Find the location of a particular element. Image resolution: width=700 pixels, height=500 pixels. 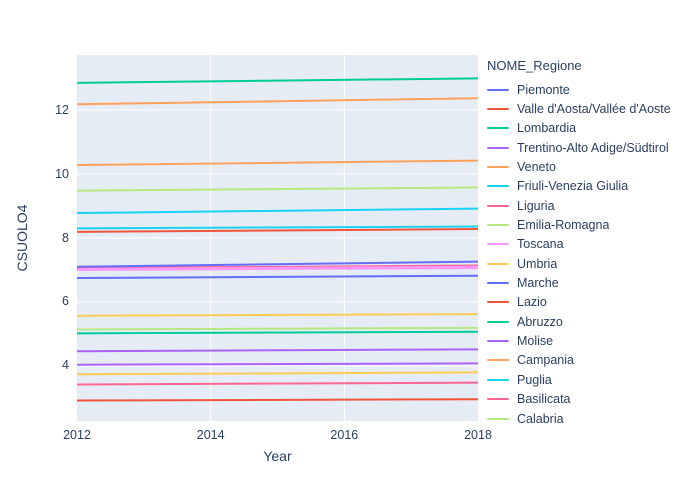

legend-item-liguria: Liguria is located at coordinates (592, 205).